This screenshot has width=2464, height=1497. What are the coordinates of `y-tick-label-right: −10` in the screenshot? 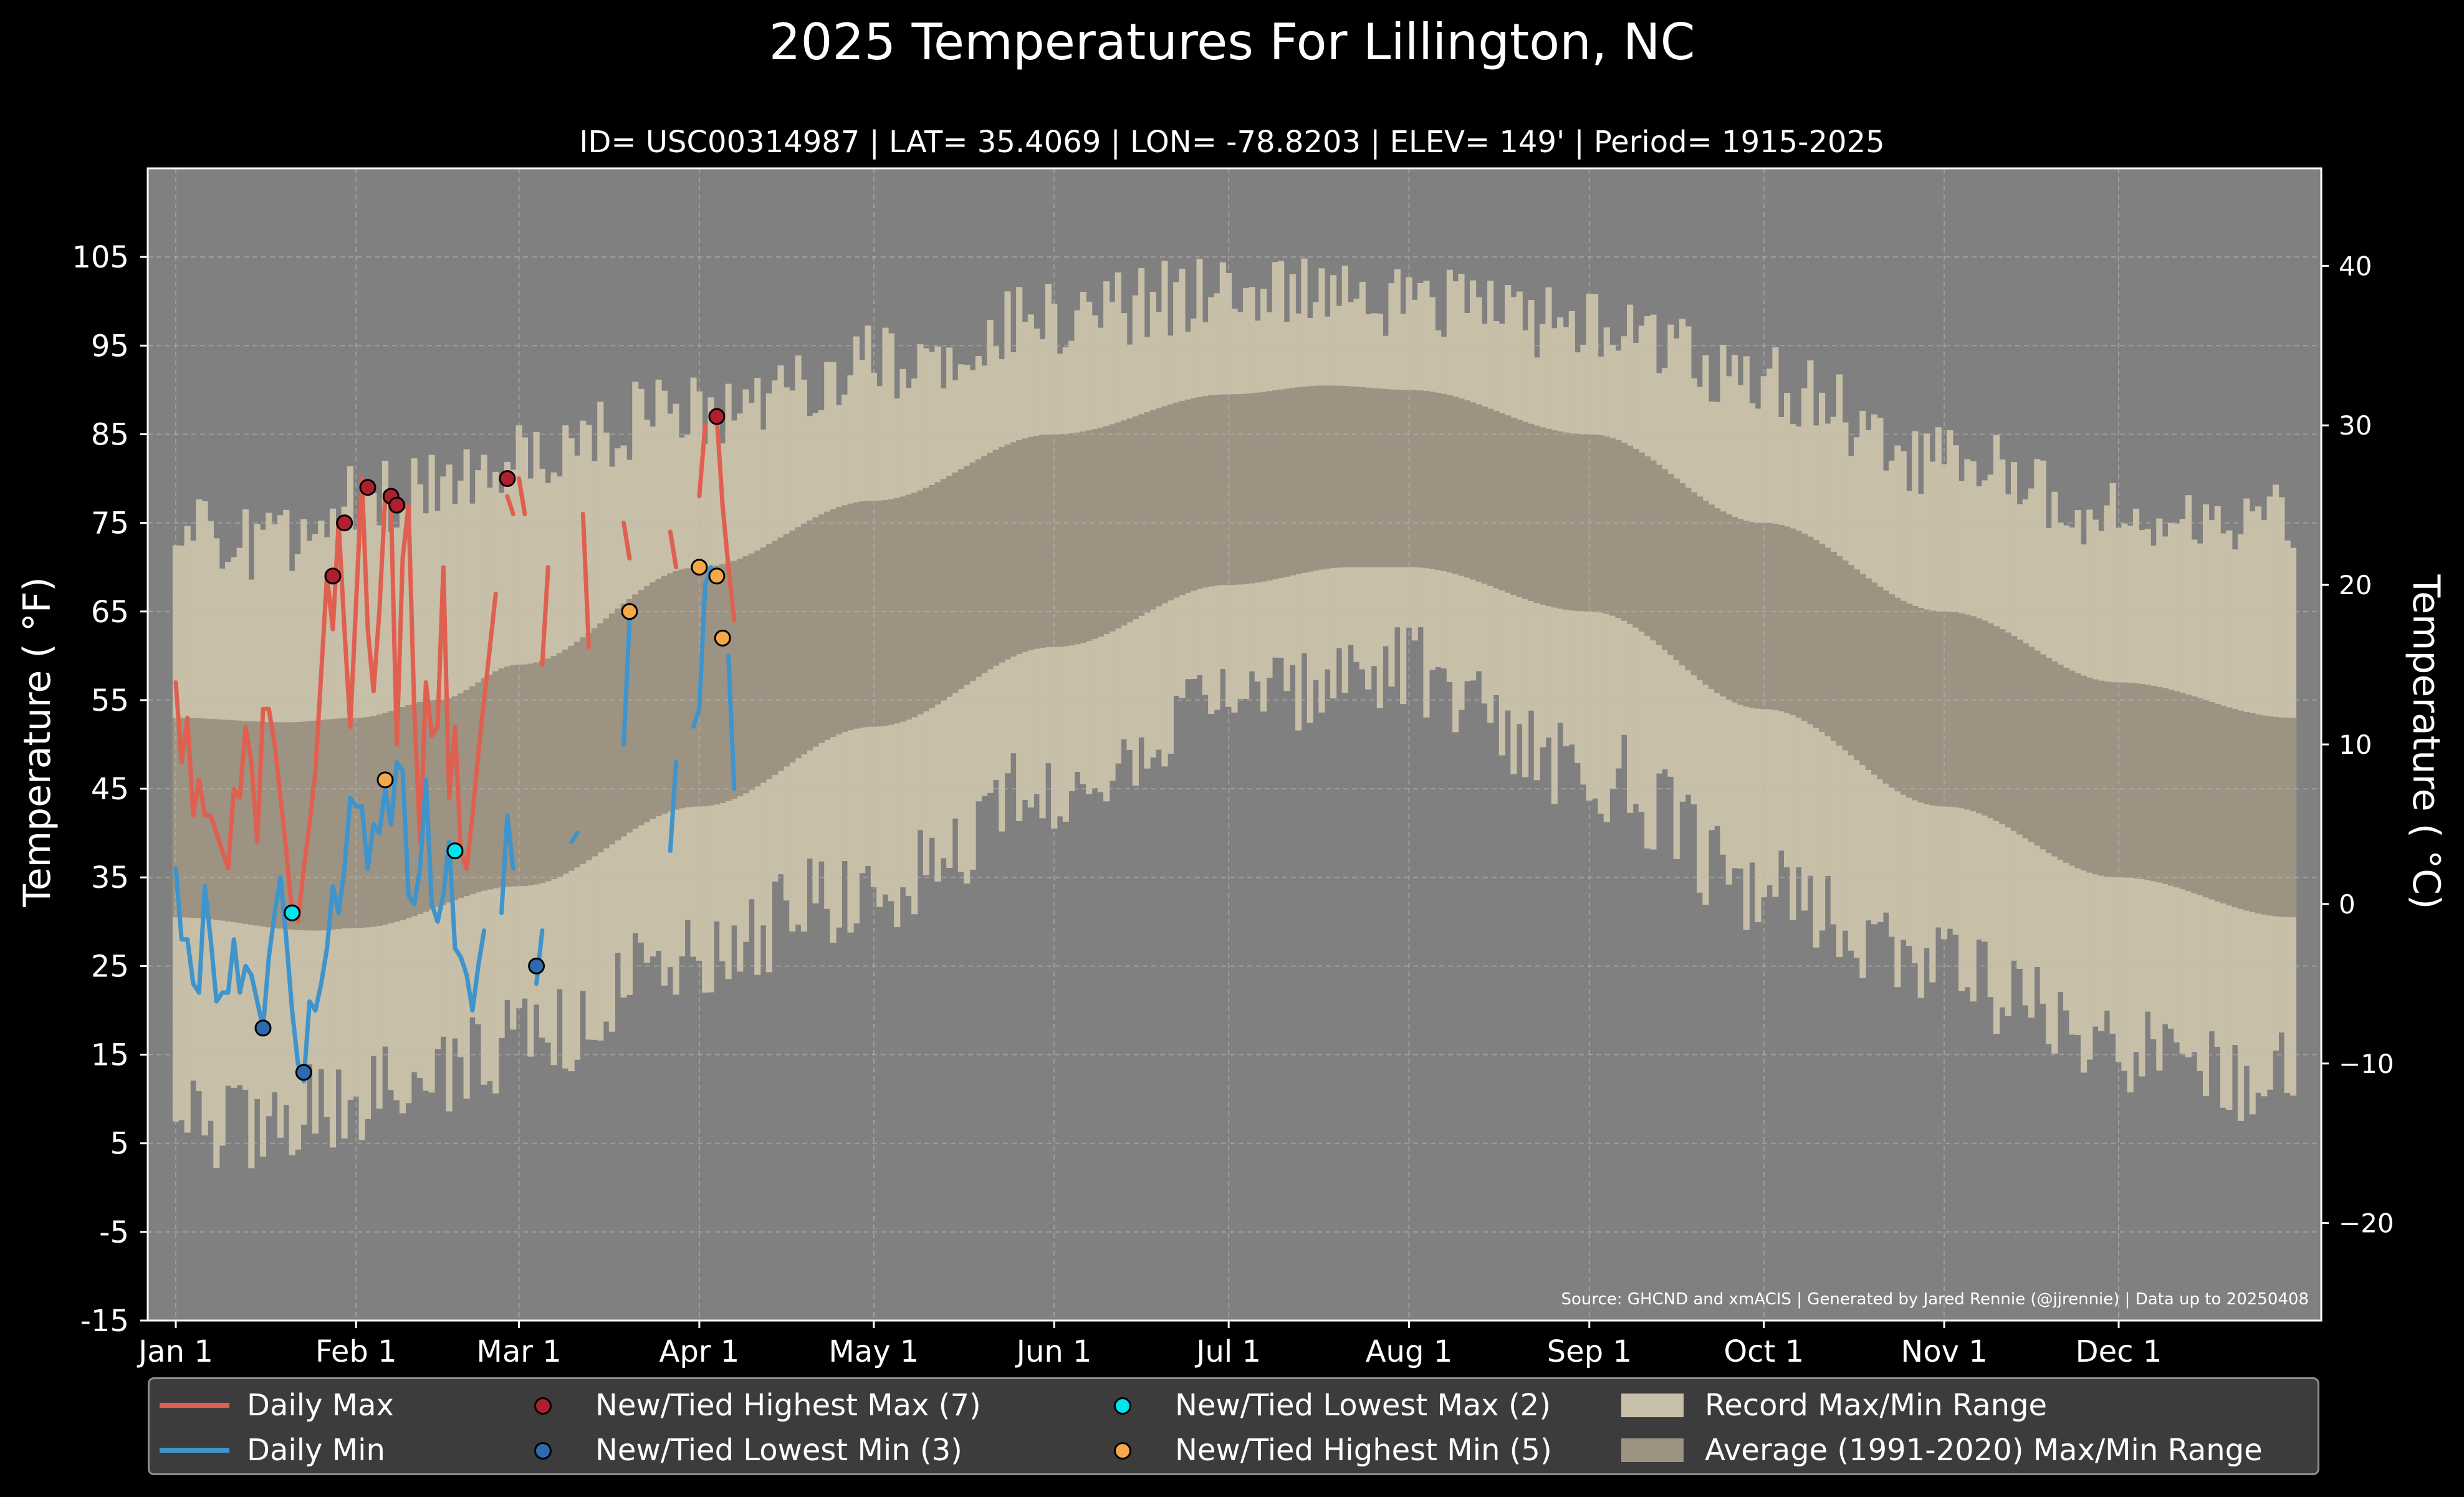 It's located at (2366, 1064).